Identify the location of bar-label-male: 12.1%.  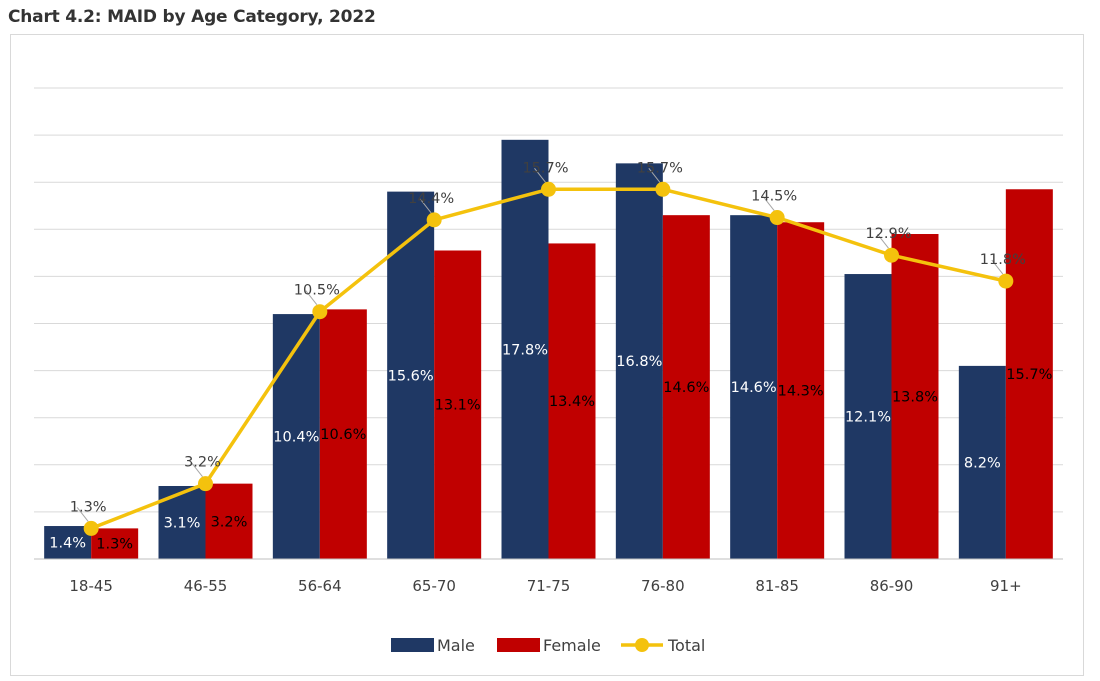
(868, 418).